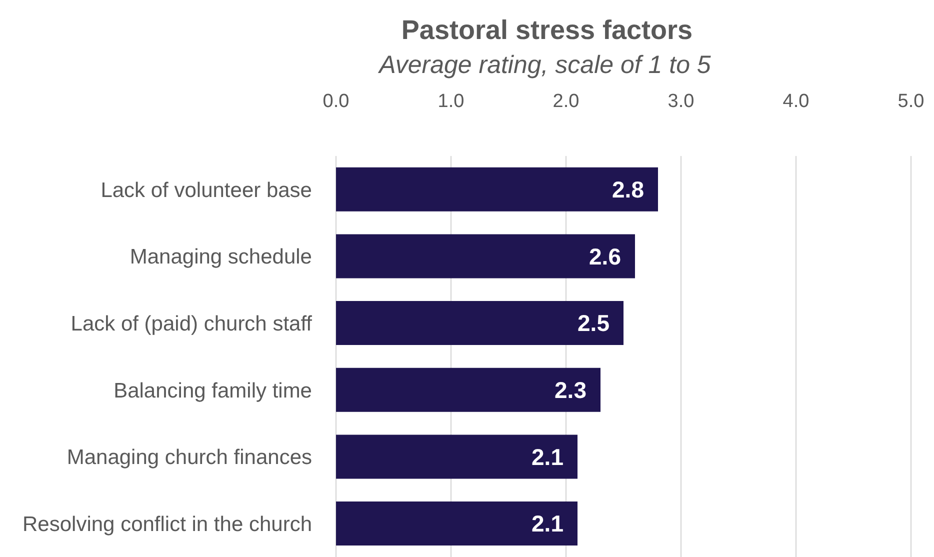 The width and height of the screenshot is (934, 557). What do you see at coordinates (681, 101) in the screenshot?
I see `x-tick-label: 3.0` at bounding box center [681, 101].